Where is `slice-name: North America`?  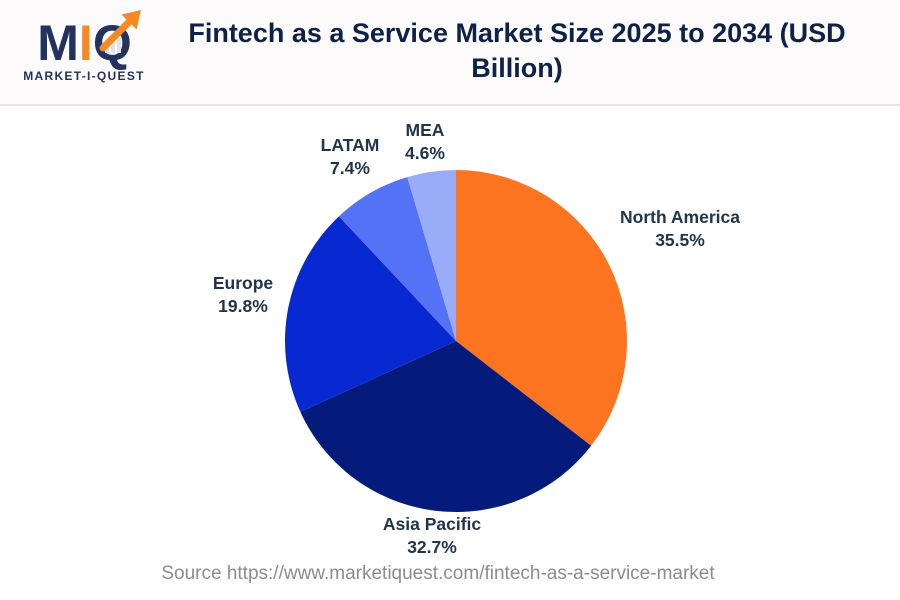
slice-name: North America is located at coordinates (680, 217).